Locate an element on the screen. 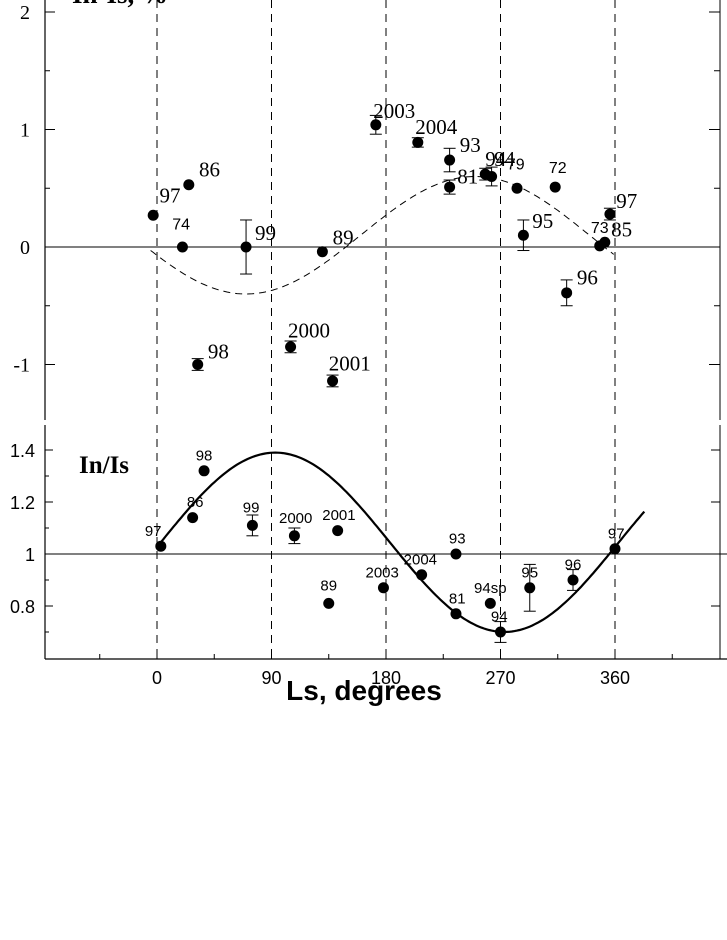 The width and height of the screenshot is (727, 940). top-point-label: 96 is located at coordinates (587, 278).